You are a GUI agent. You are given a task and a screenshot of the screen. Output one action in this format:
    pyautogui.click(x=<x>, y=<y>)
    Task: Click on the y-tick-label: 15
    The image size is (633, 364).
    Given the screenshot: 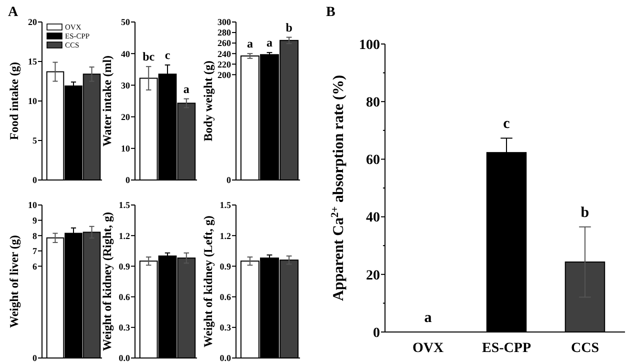 What is the action you would take?
    pyautogui.click(x=33, y=61)
    